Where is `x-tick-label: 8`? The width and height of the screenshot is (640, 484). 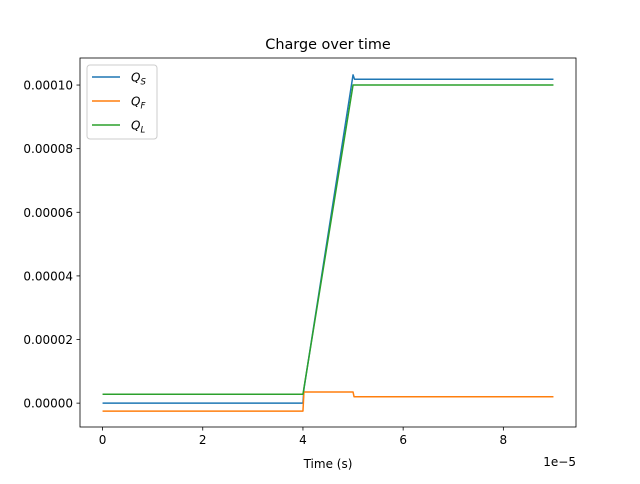
x-tick-label: 8 is located at coordinates (504, 440).